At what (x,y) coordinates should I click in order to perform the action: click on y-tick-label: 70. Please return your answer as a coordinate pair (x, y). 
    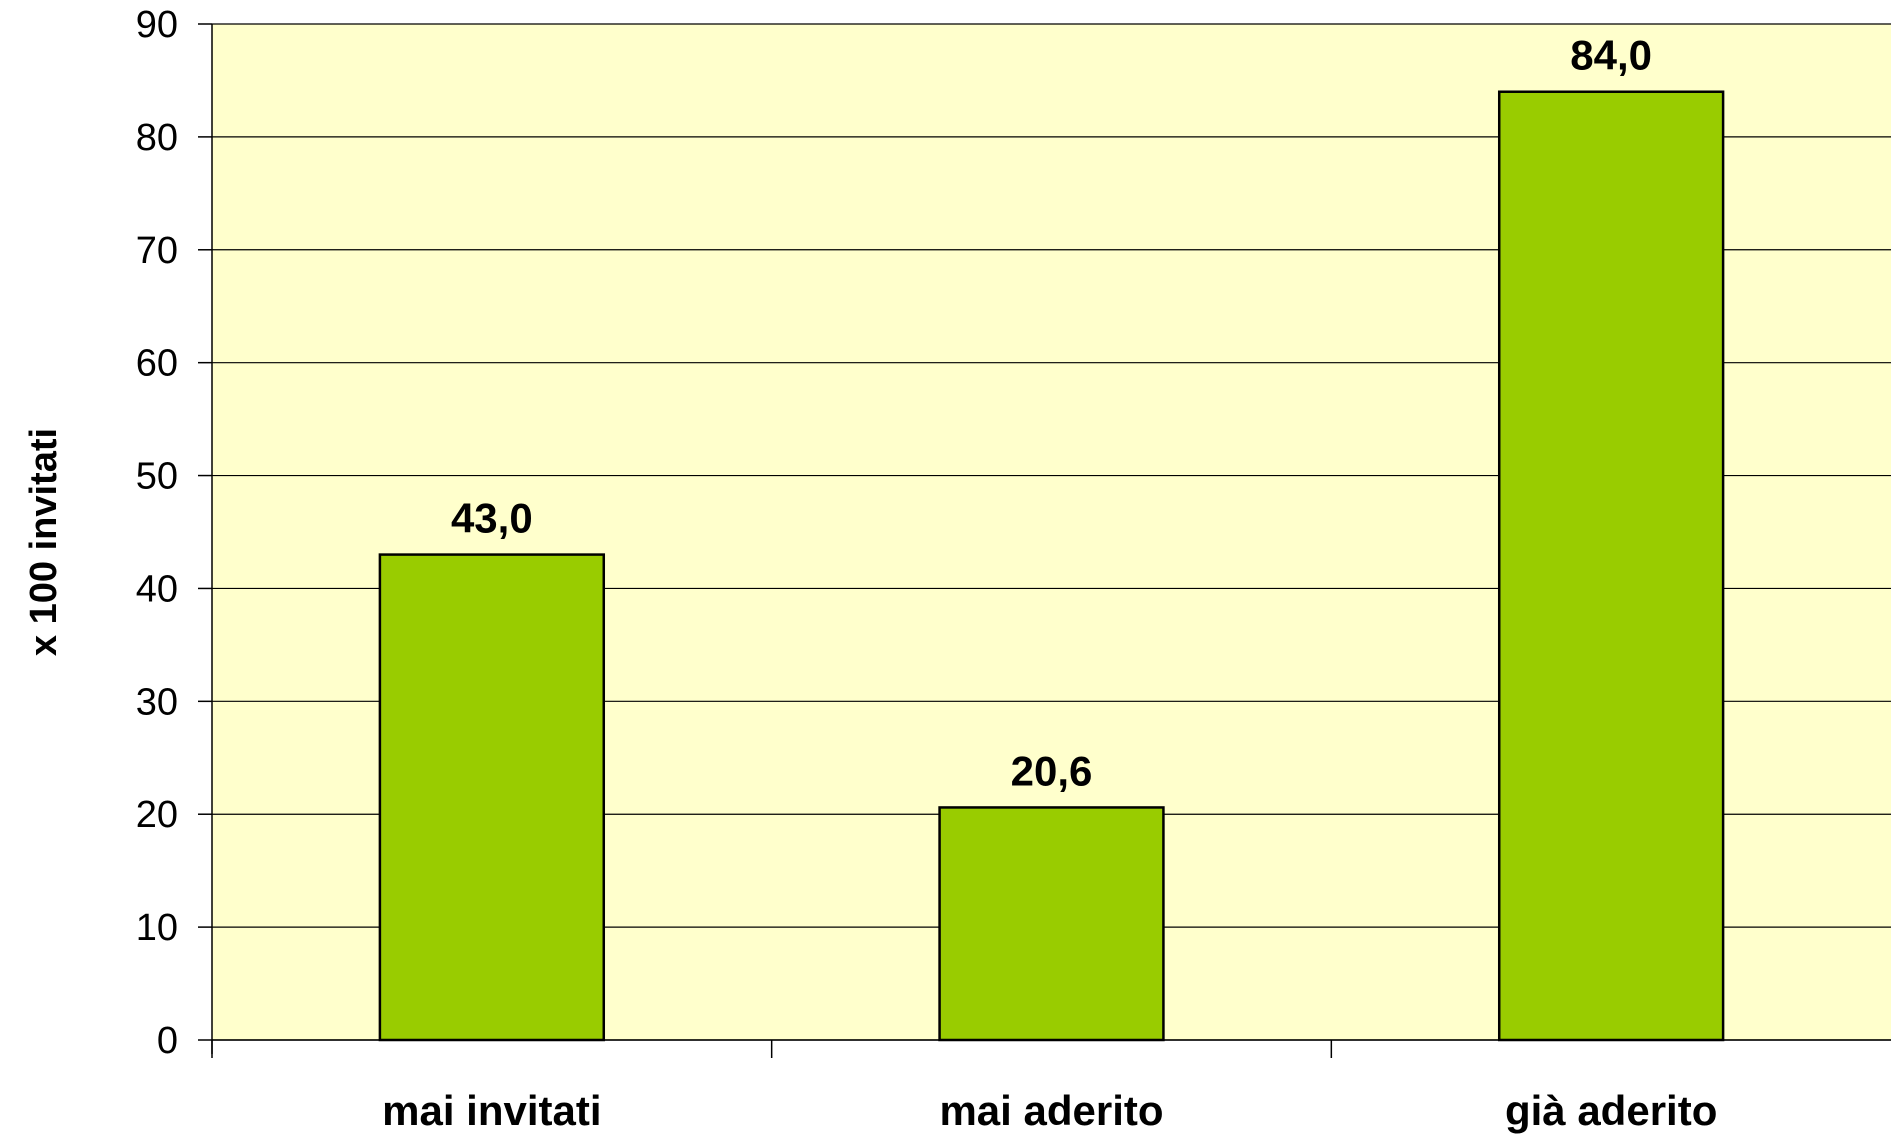
    Looking at the image, I should click on (157, 251).